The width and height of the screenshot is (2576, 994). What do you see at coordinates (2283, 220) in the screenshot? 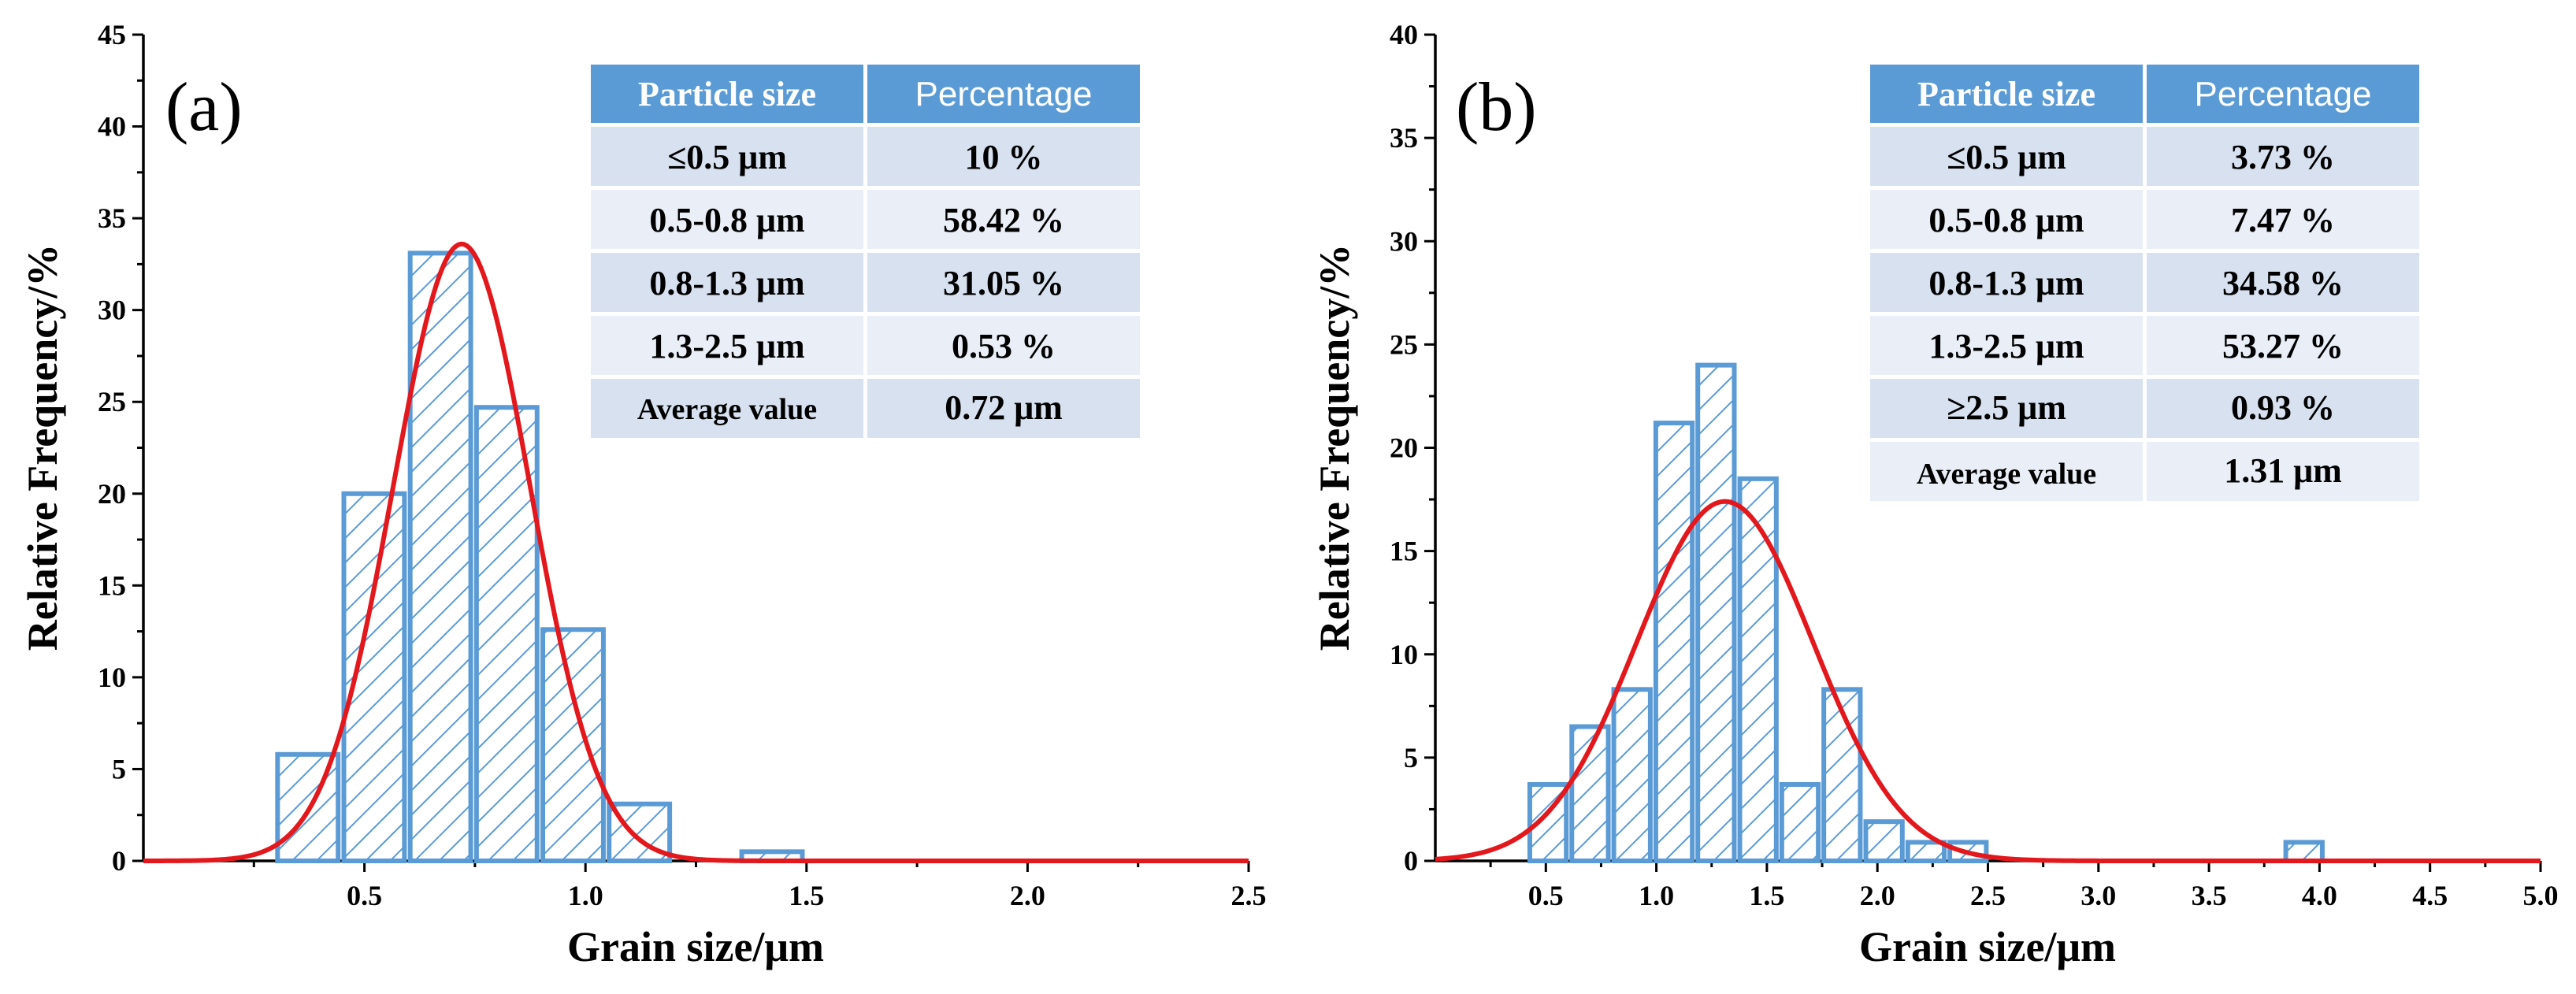
I see `panel-b-table-cell: 7.47 %` at bounding box center [2283, 220].